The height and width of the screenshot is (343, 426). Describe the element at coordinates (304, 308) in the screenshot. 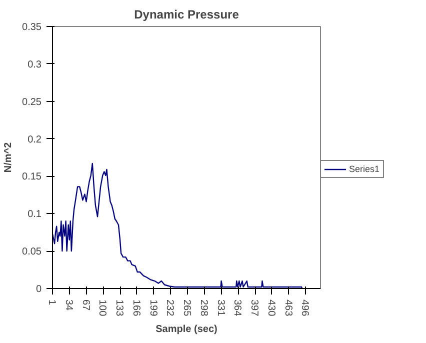

I see `x-tick-label: 496` at that location.